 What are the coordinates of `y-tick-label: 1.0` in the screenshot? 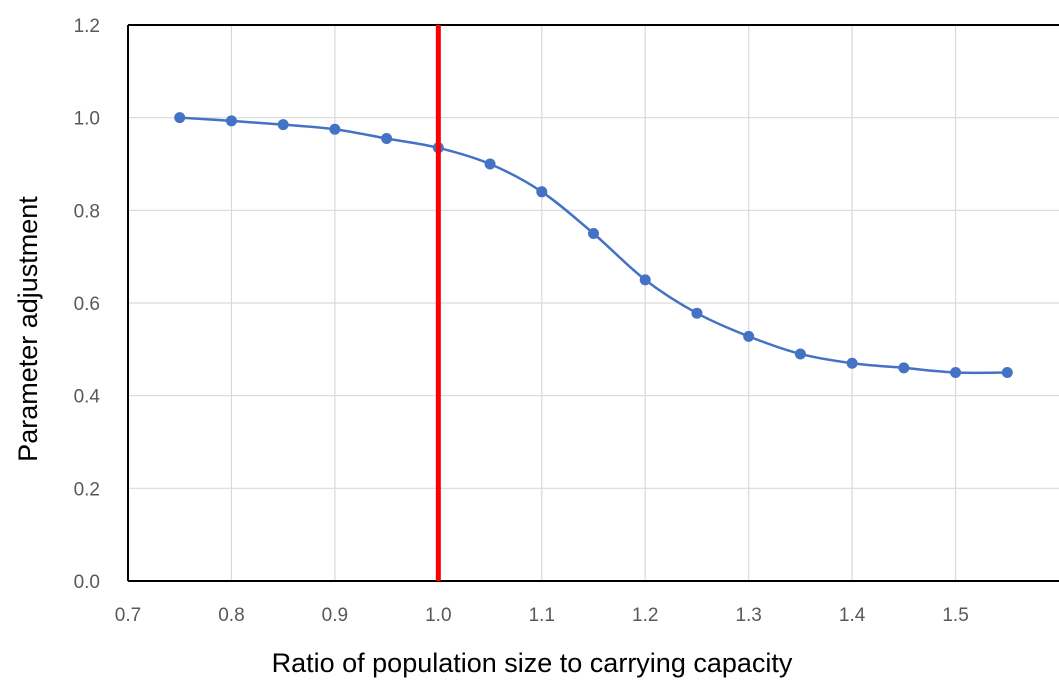 It's located at (87, 119).